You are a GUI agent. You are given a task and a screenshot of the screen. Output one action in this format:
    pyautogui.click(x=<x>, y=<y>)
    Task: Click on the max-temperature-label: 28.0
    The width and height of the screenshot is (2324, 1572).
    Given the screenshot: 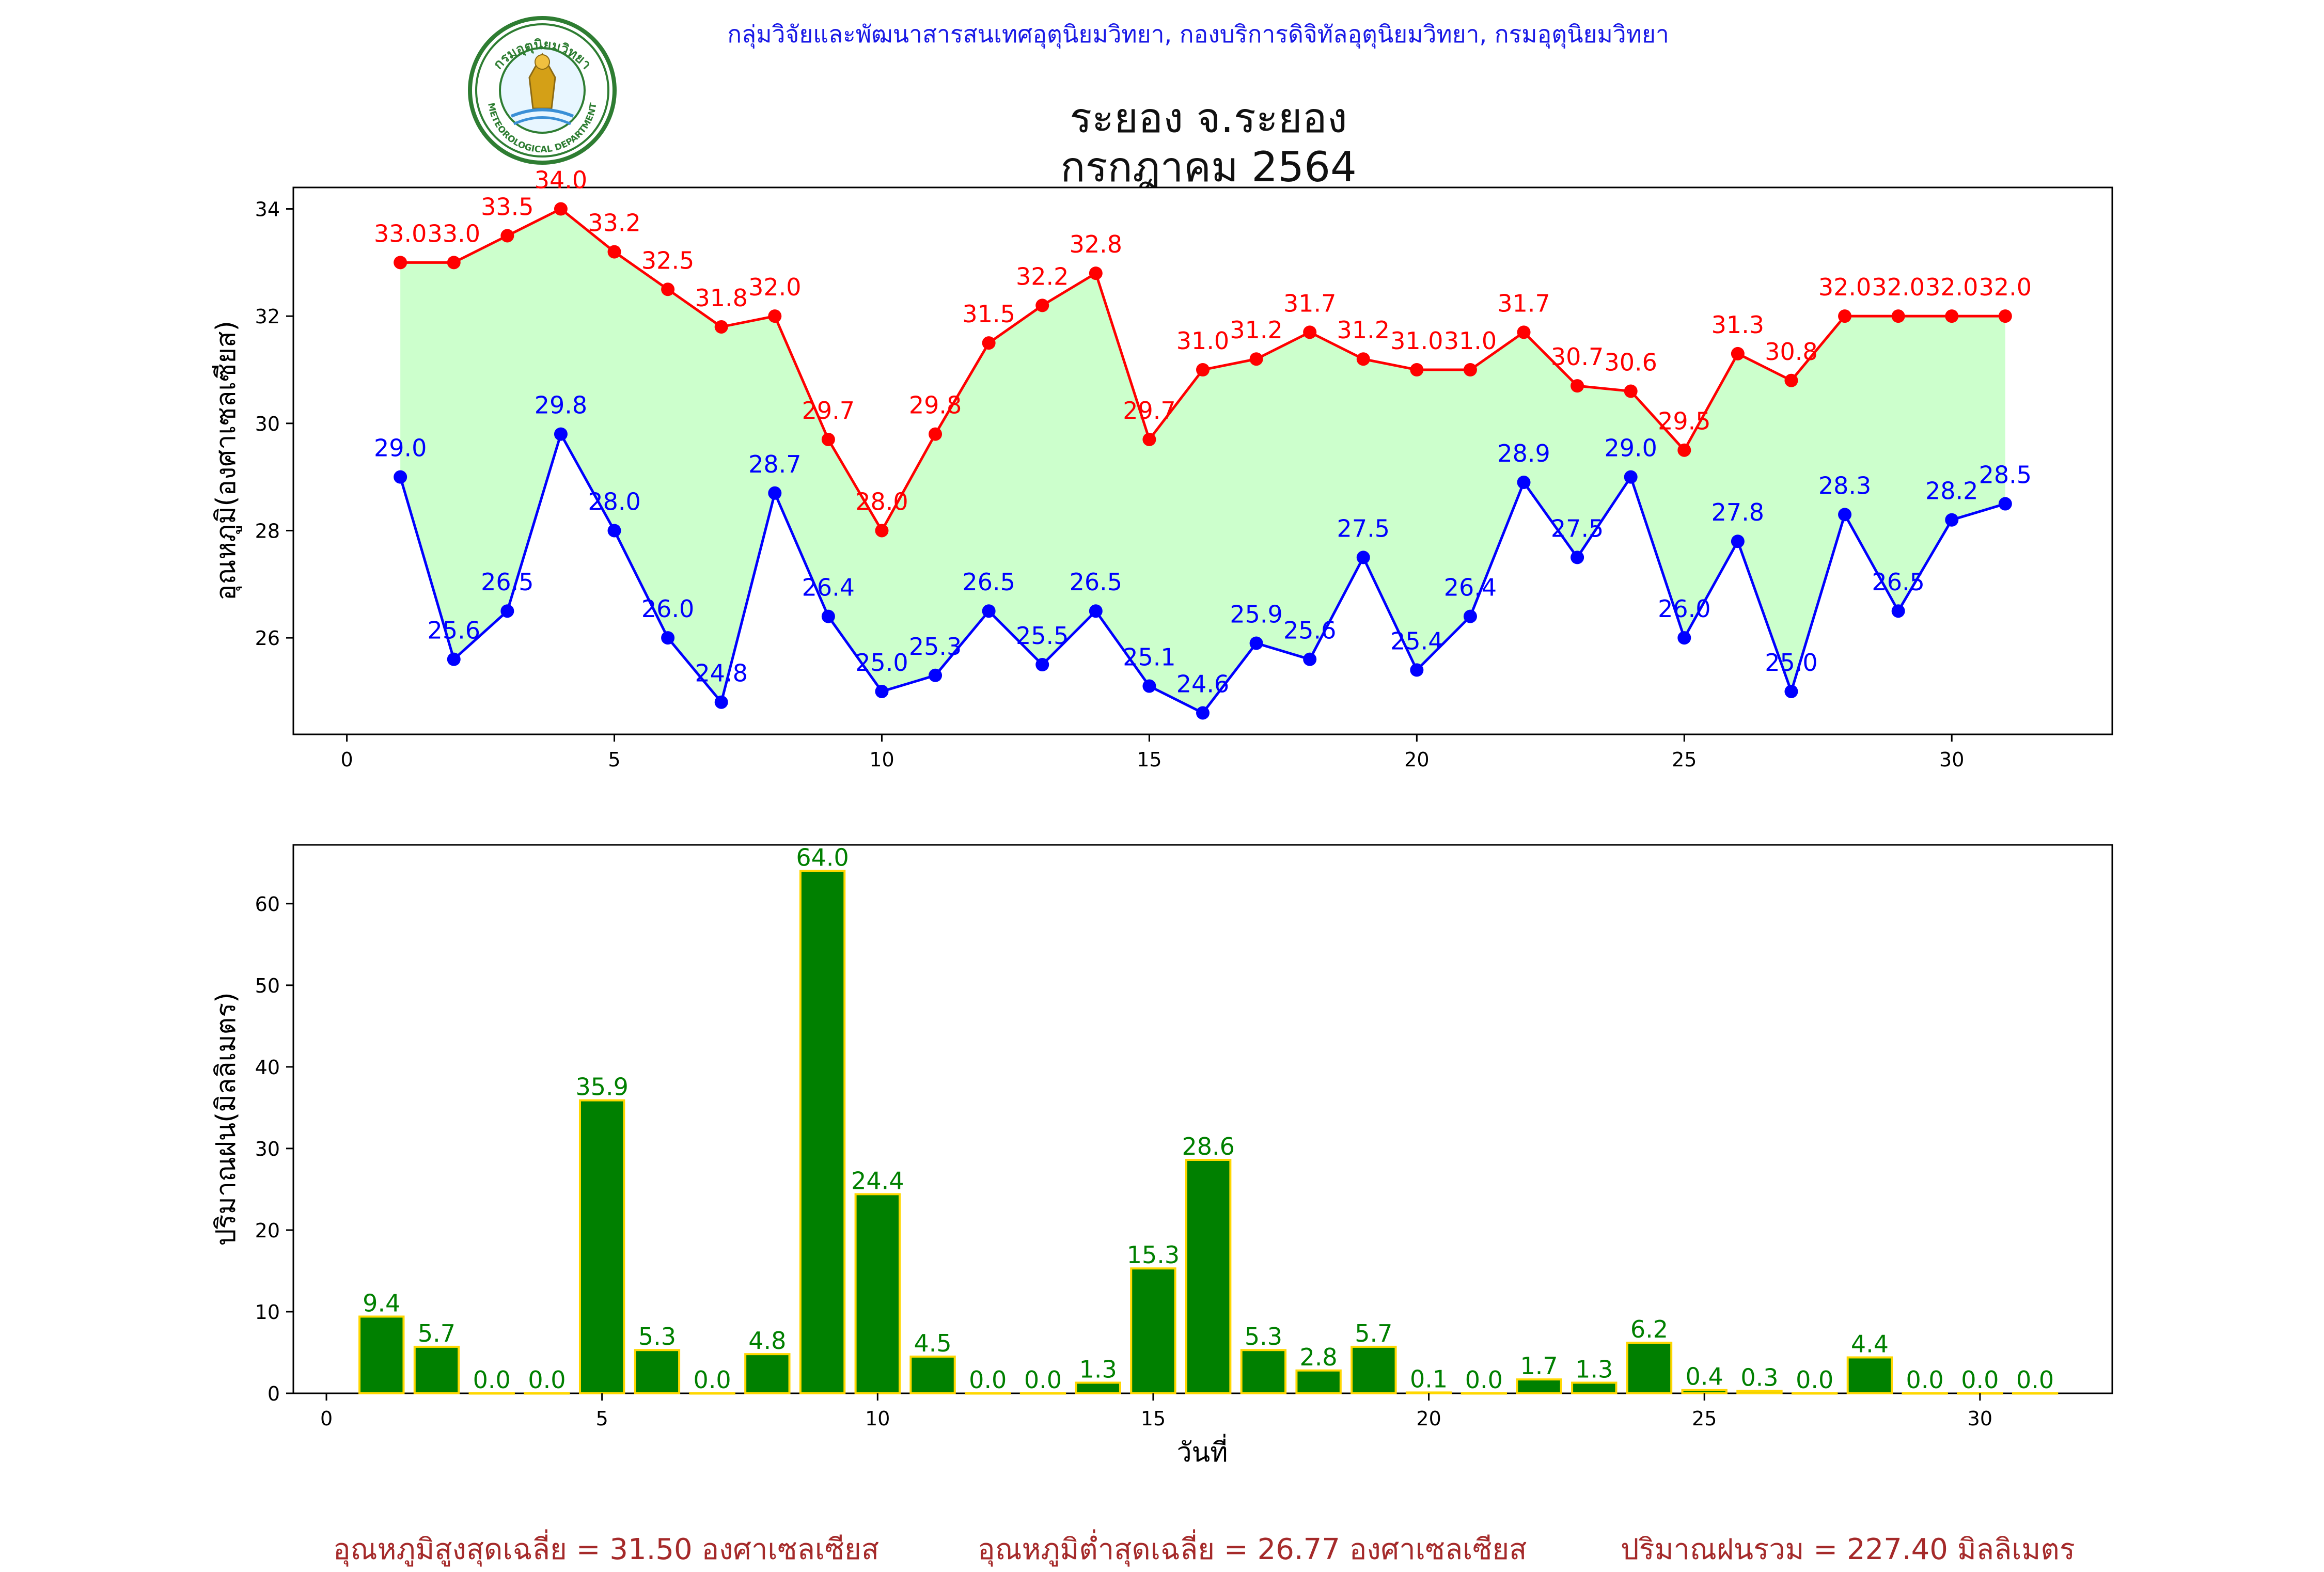 What is the action you would take?
    pyautogui.click(x=882, y=501)
    